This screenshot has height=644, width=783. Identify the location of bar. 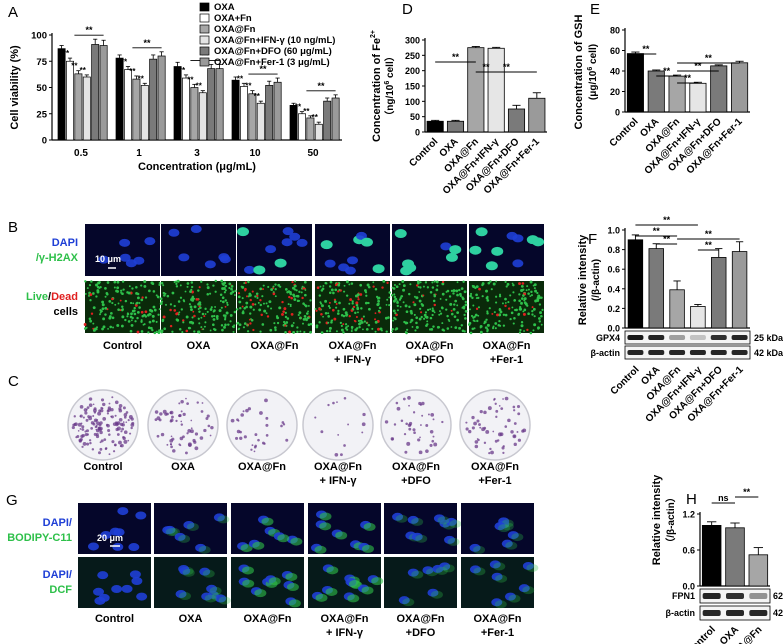
(161, 98).